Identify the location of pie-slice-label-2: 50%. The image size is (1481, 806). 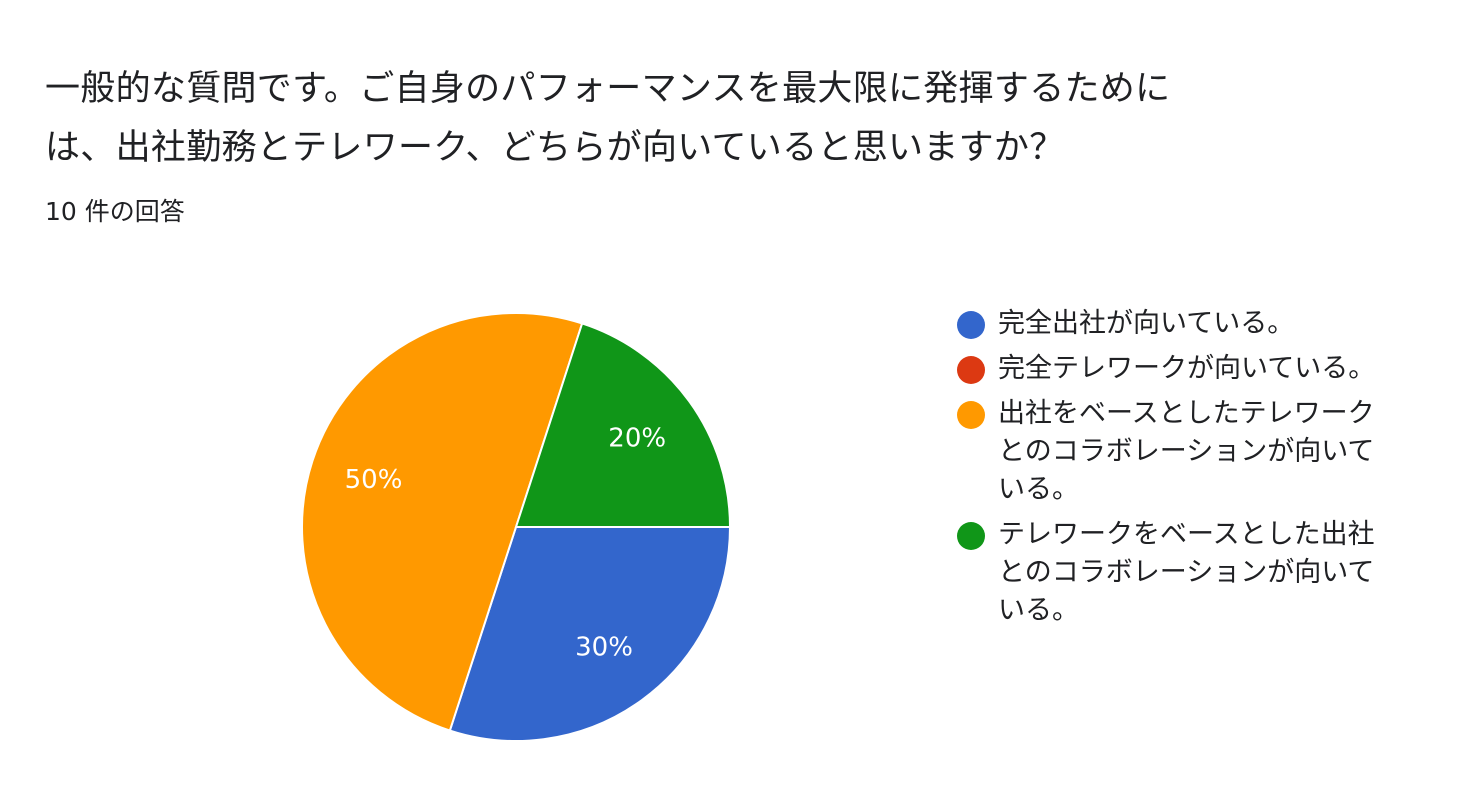
(374, 480).